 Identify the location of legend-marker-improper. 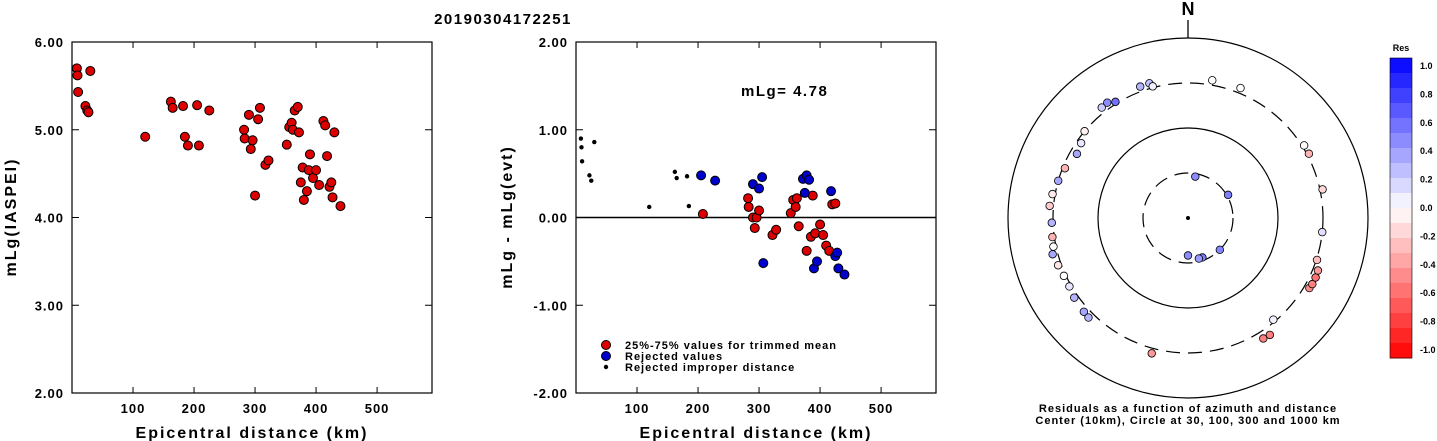
(606, 367).